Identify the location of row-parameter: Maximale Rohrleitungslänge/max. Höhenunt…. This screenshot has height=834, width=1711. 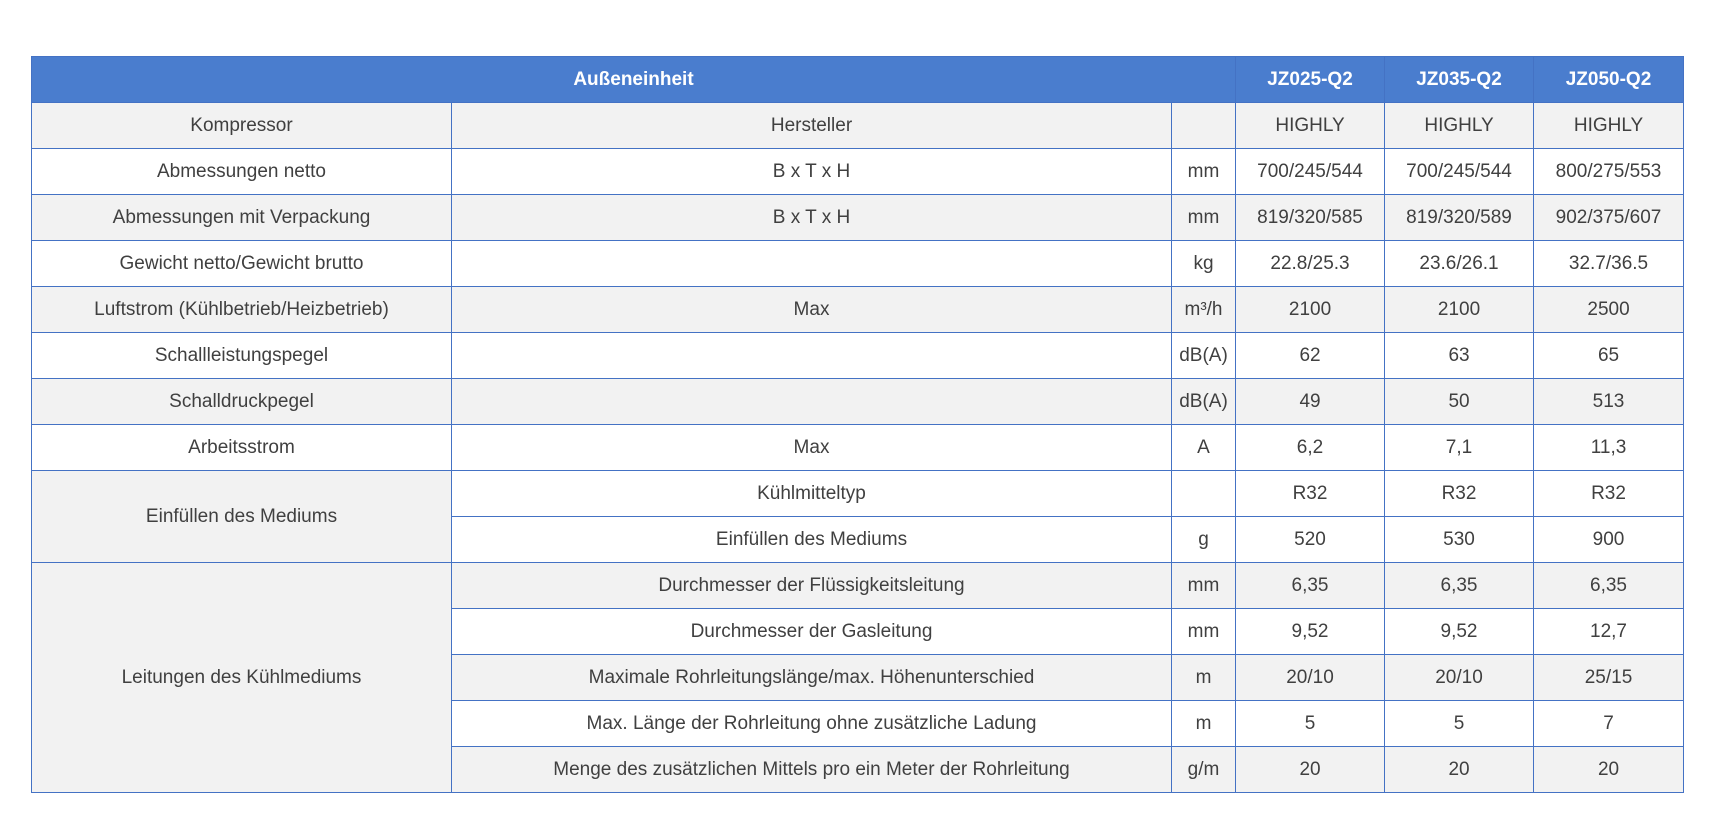
(811, 677).